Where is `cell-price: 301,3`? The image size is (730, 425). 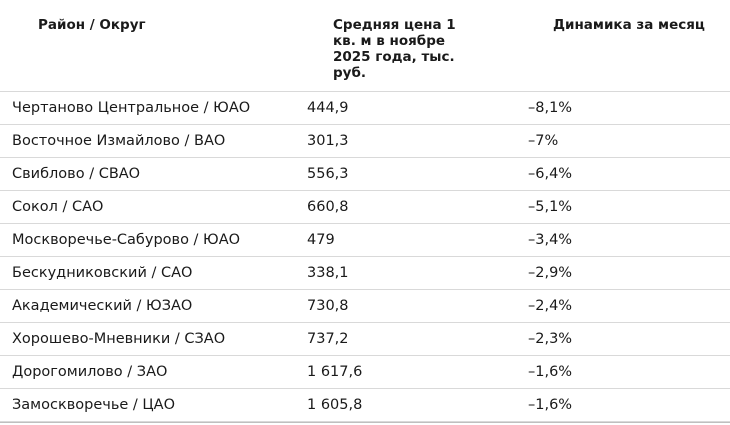
cell-price: 301,3 is located at coordinates (328, 141).